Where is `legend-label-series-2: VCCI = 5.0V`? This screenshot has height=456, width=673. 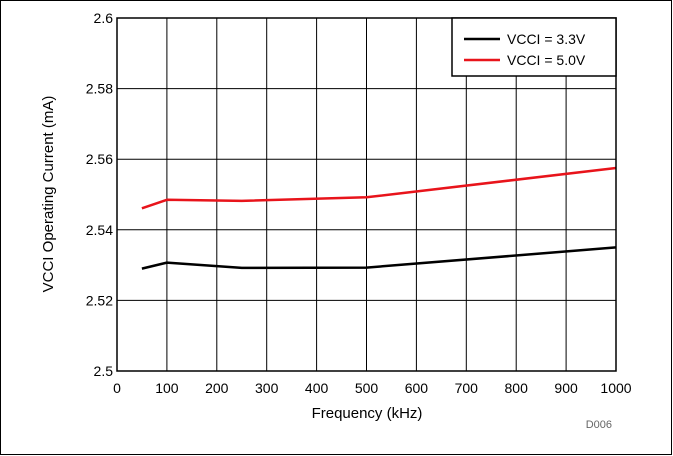 legend-label-series-2: VCCI = 5.0V is located at coordinates (546, 60).